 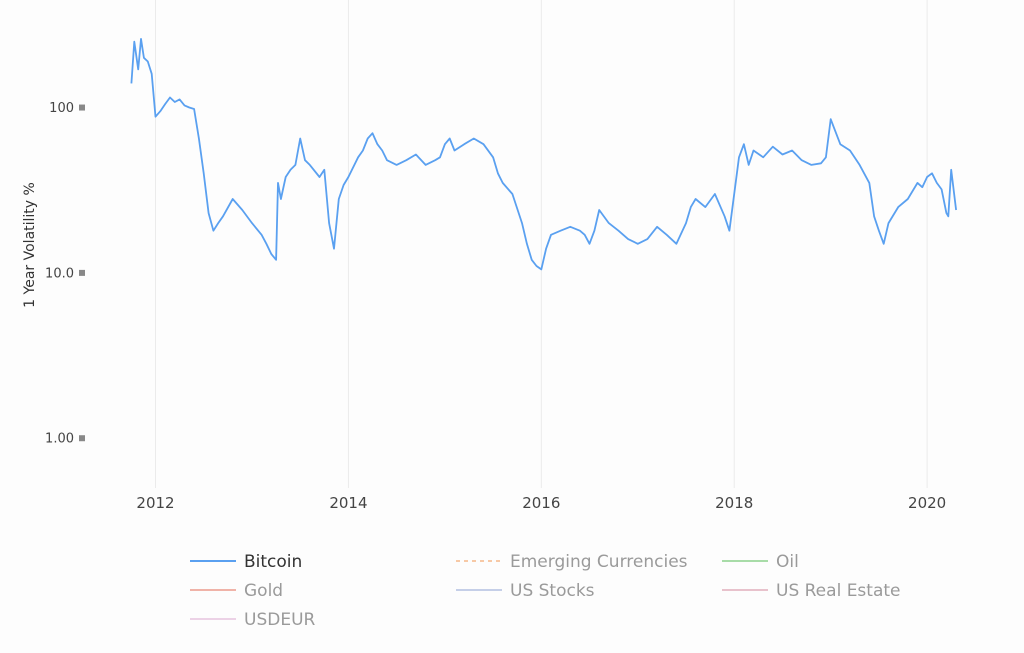 I want to click on legend-label: Bitcoin, so click(x=273, y=562).